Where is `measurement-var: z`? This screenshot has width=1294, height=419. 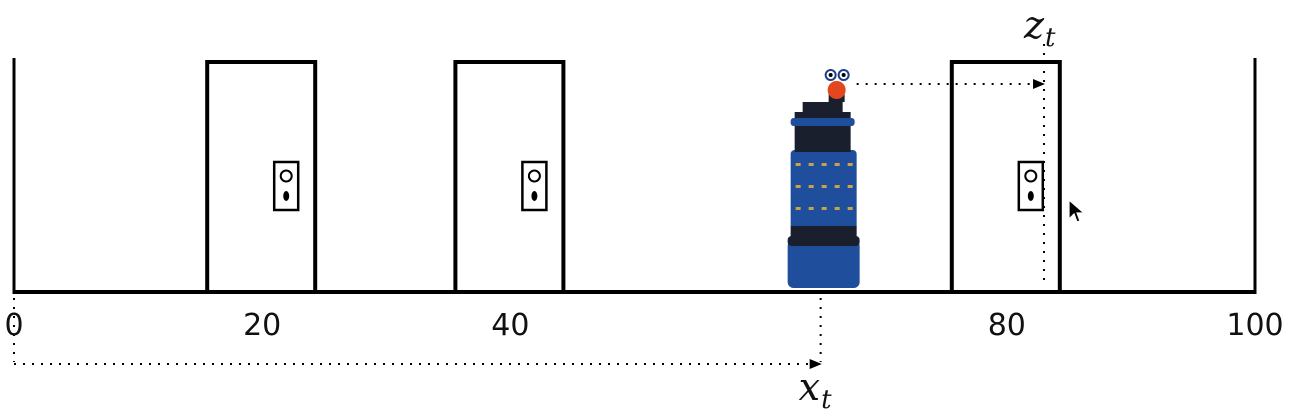 measurement-var: z is located at coordinates (1034, 25).